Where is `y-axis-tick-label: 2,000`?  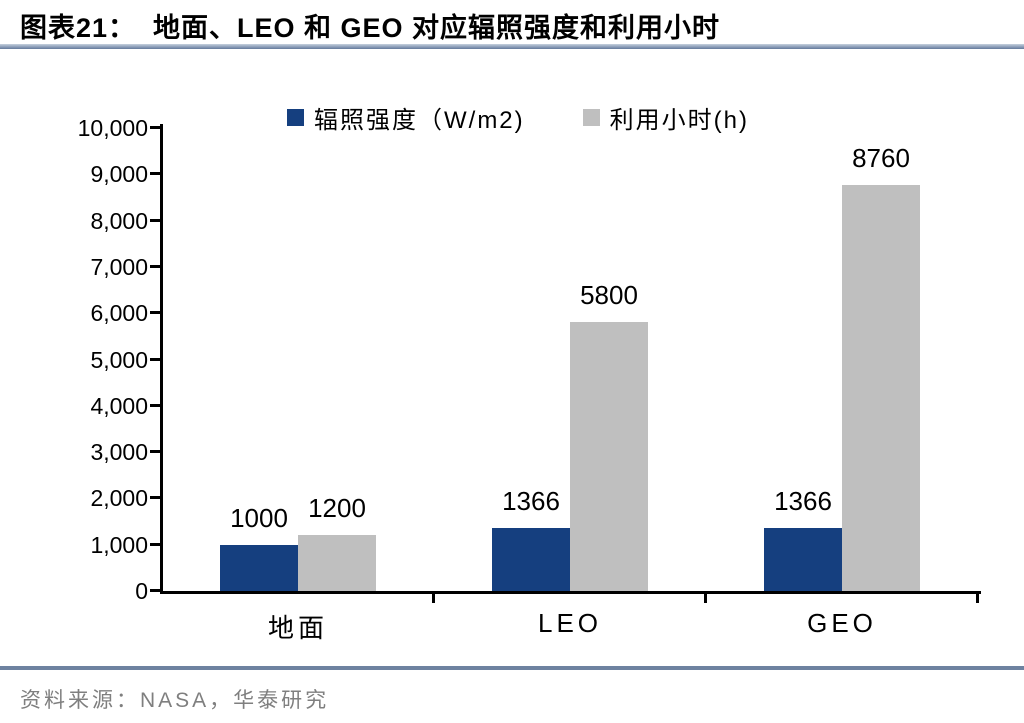 y-axis-tick-label: 2,000 is located at coordinates (119, 498).